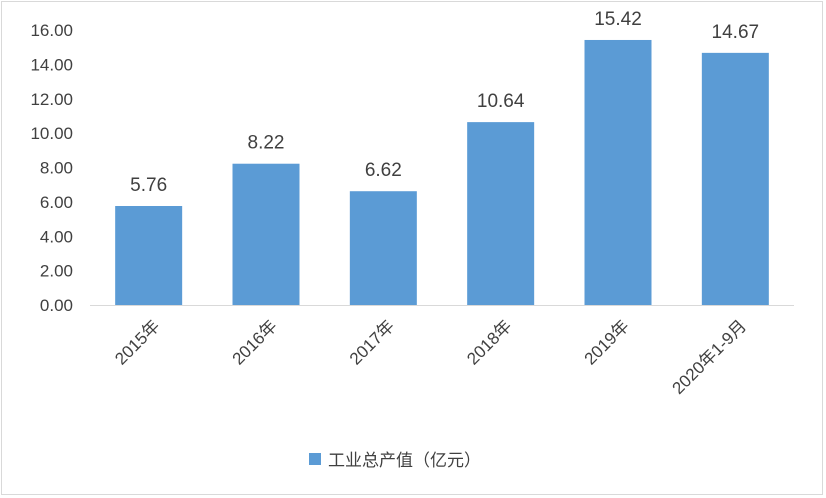 The width and height of the screenshot is (826, 498). What do you see at coordinates (148, 185) in the screenshot?
I see `data-label: 5.76` at bounding box center [148, 185].